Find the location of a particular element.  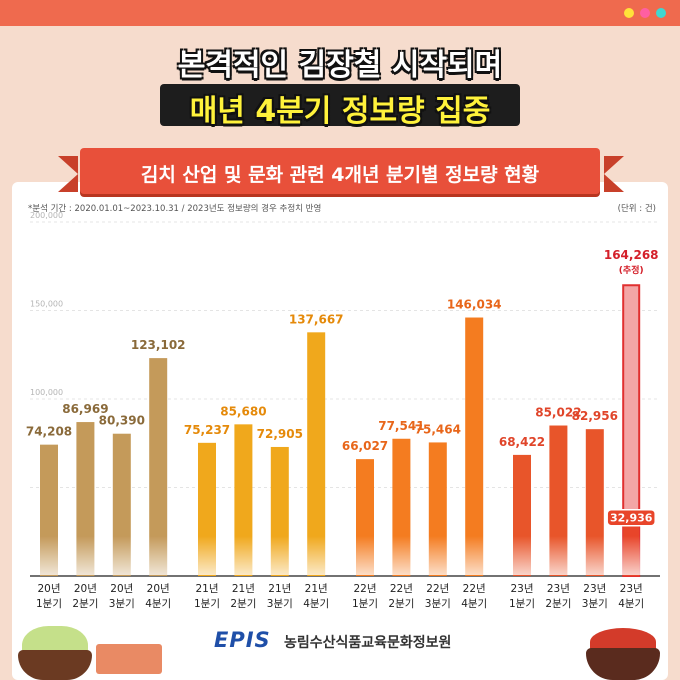

cutting-board-illustration is located at coordinates (129, 659).